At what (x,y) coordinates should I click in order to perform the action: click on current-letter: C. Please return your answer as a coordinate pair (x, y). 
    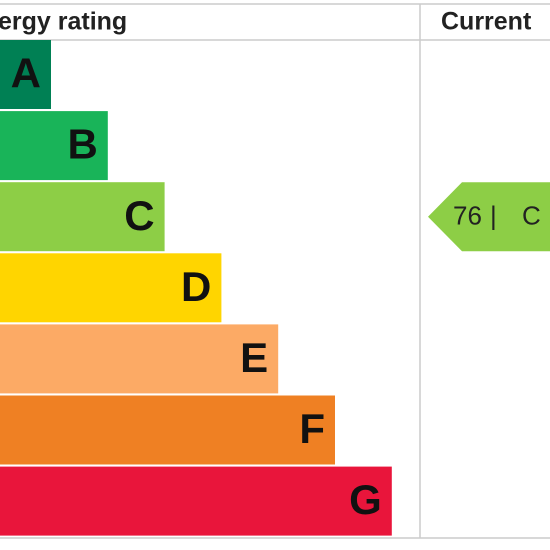
    Looking at the image, I should click on (531, 216).